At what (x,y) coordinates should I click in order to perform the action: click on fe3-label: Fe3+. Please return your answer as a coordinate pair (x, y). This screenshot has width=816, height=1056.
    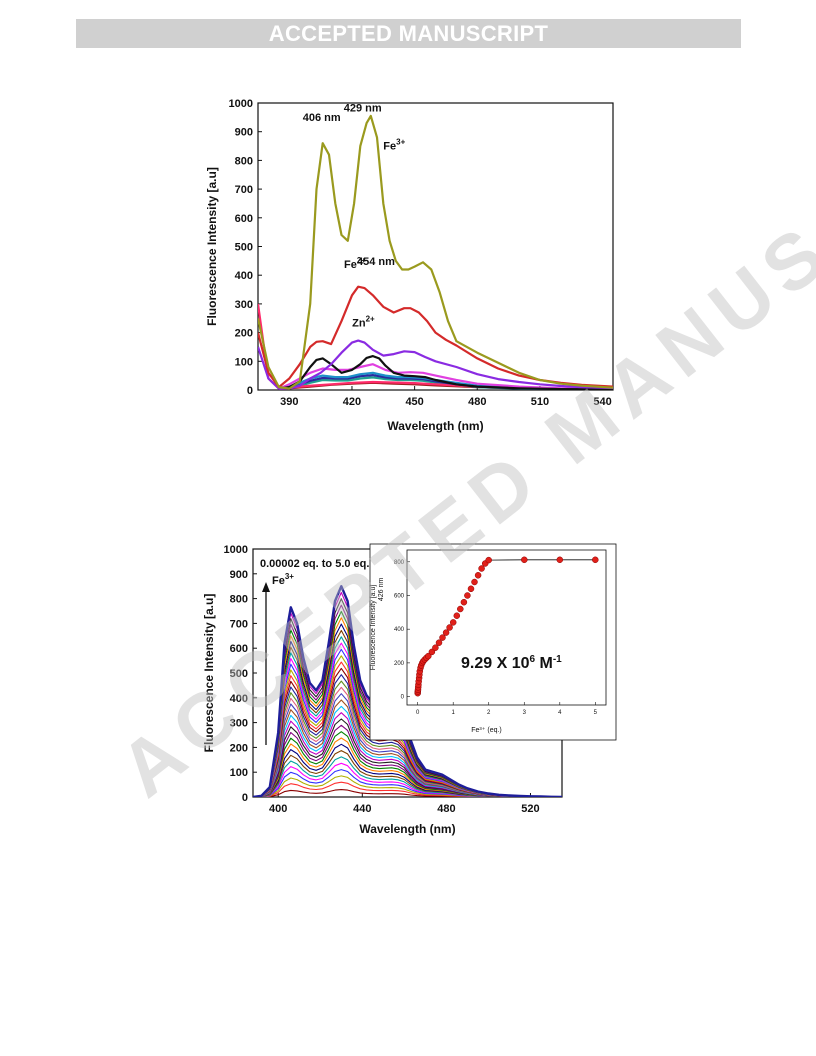
    Looking at the image, I should click on (283, 579).